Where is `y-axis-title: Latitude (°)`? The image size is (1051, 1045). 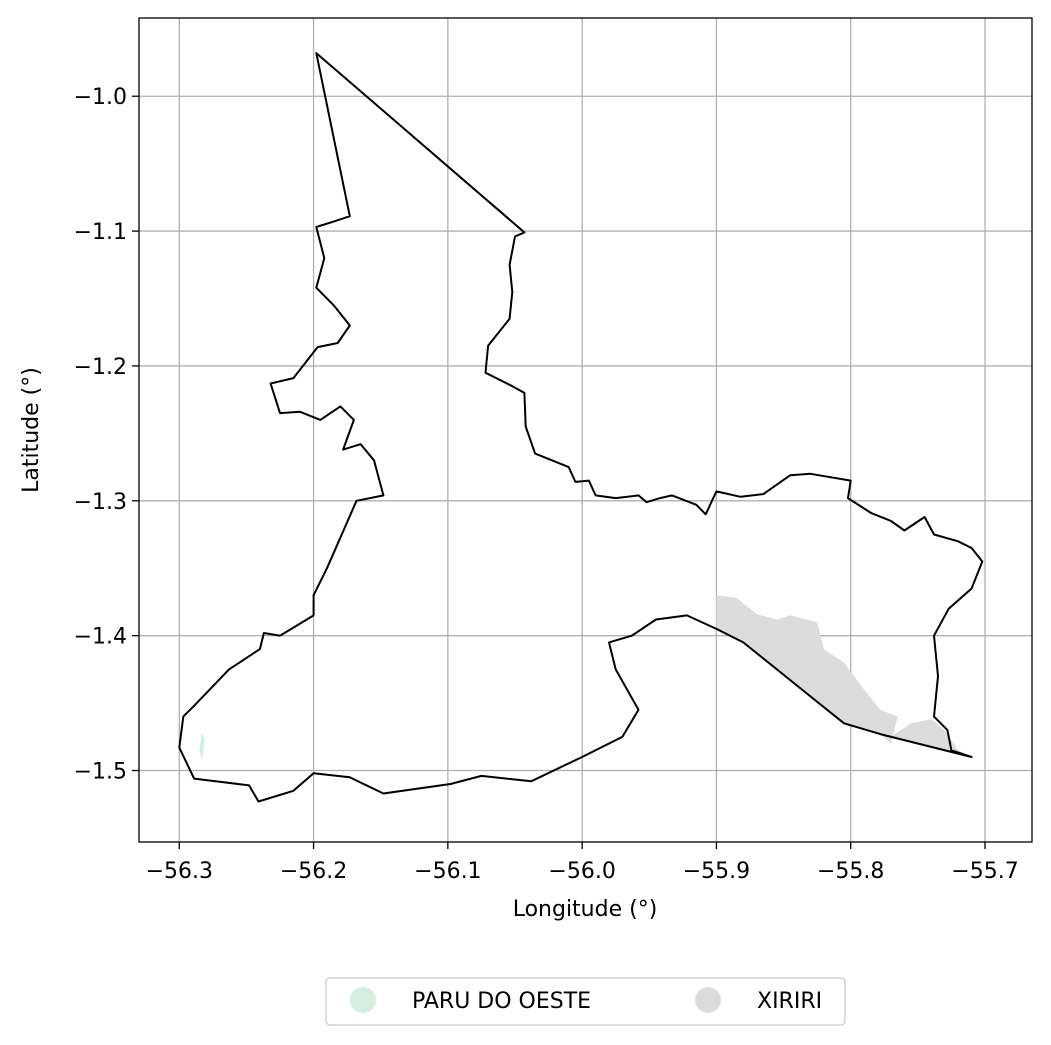 y-axis-title: Latitude (°) is located at coordinates (31, 430).